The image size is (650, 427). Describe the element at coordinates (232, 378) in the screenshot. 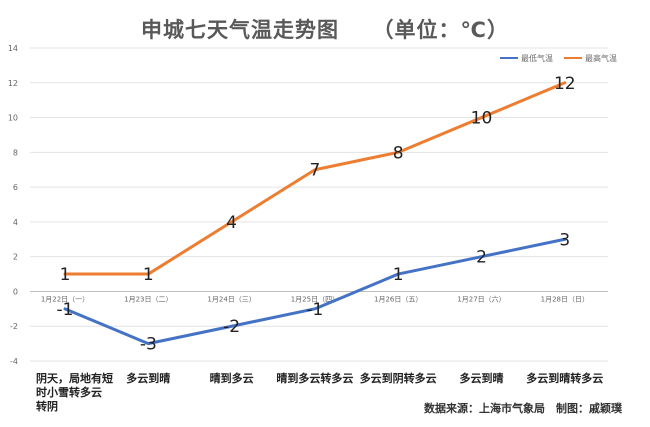

I see `weather-label: 晴到多云` at that location.